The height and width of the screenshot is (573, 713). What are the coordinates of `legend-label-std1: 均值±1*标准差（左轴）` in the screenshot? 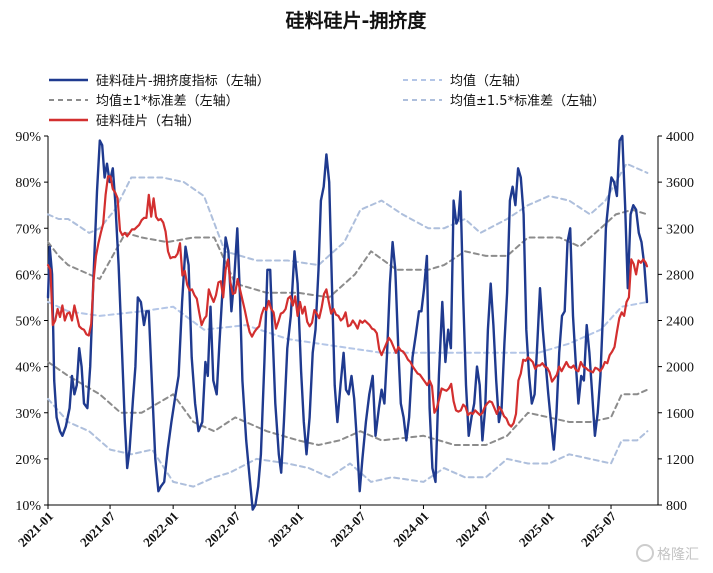 It's located at (167, 101).